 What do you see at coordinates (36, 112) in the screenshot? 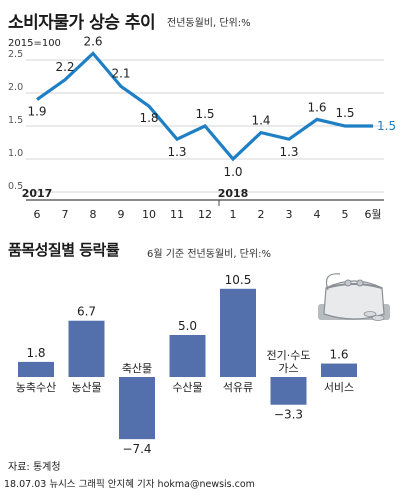
I see `data-label: 1.9` at bounding box center [36, 112].